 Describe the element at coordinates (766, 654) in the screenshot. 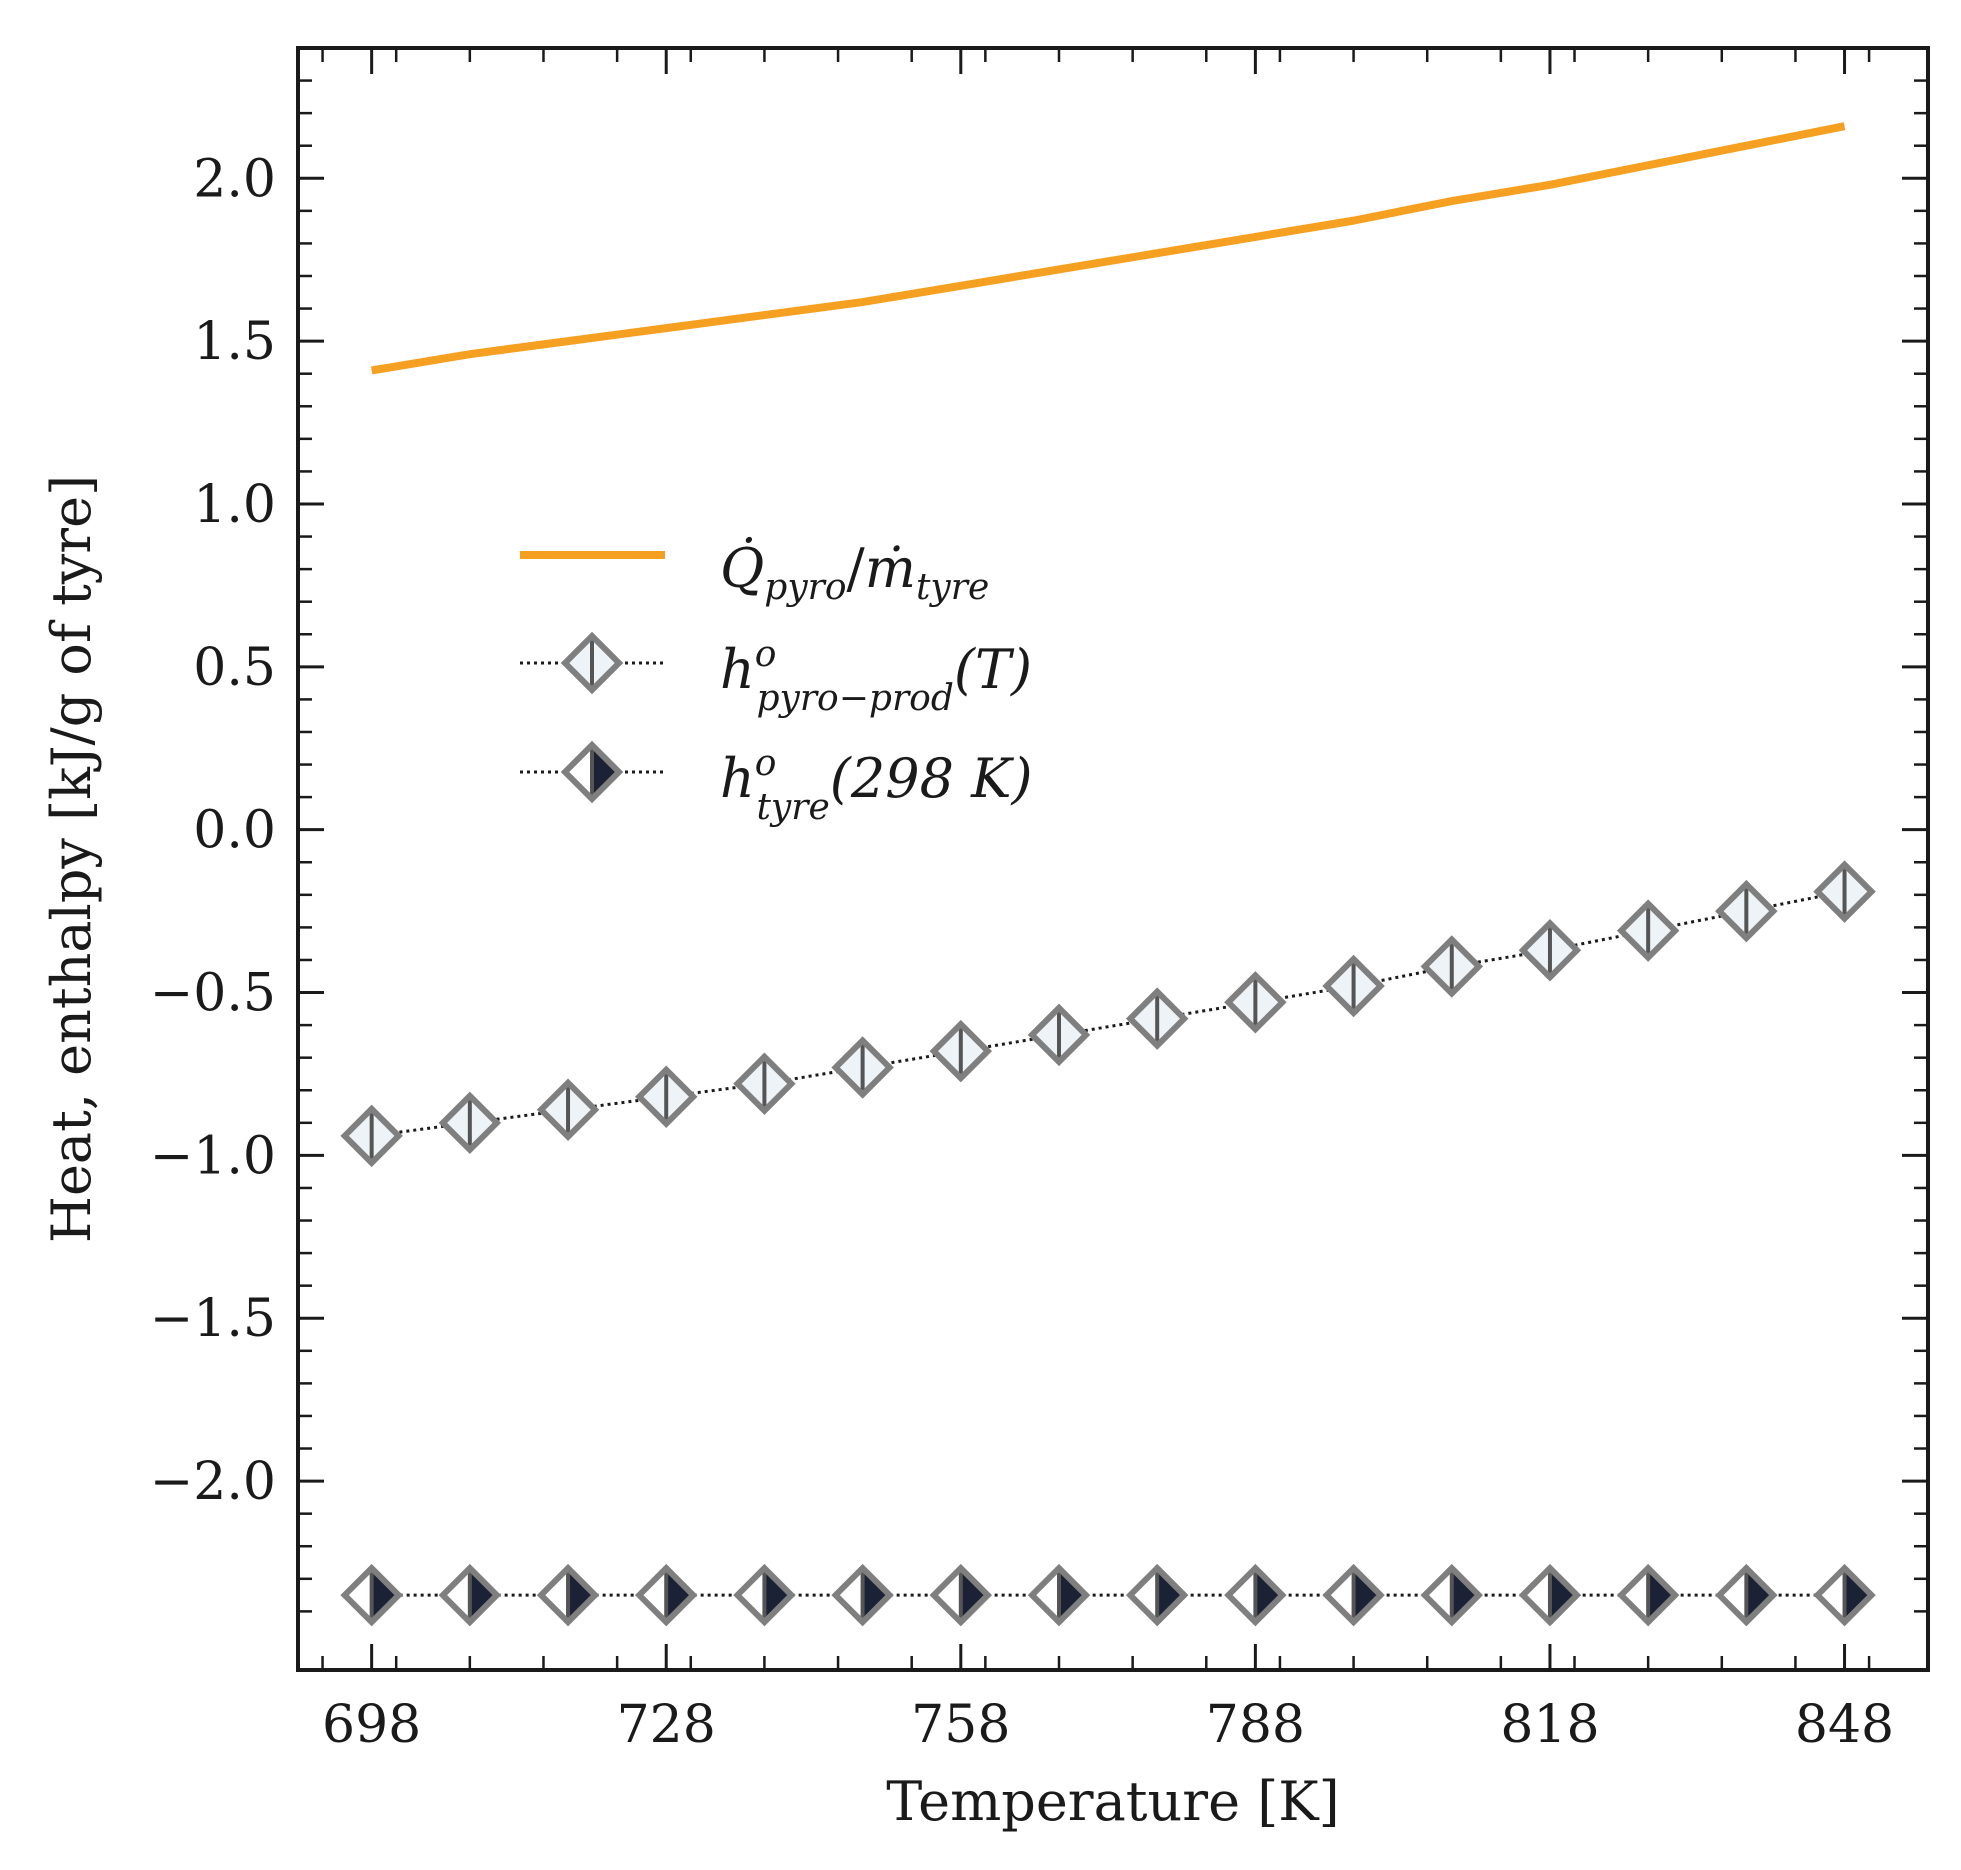

I see `legend-h1-sup: o` at that location.